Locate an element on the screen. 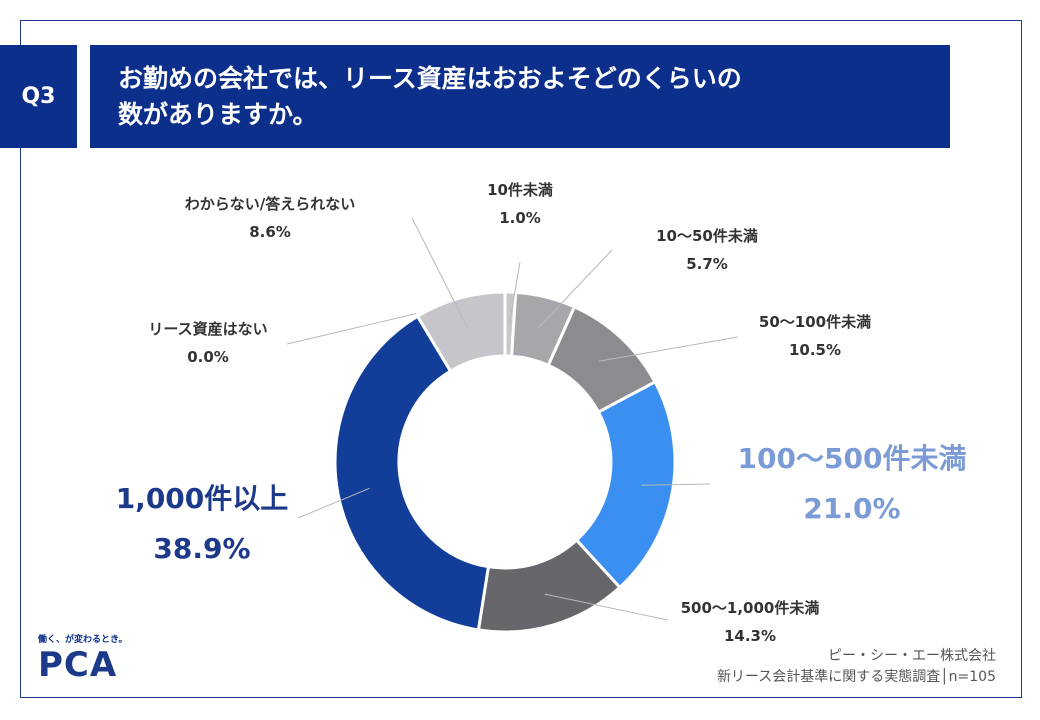 This screenshot has height=720, width=1040. label-value: 8.6% is located at coordinates (270, 232).